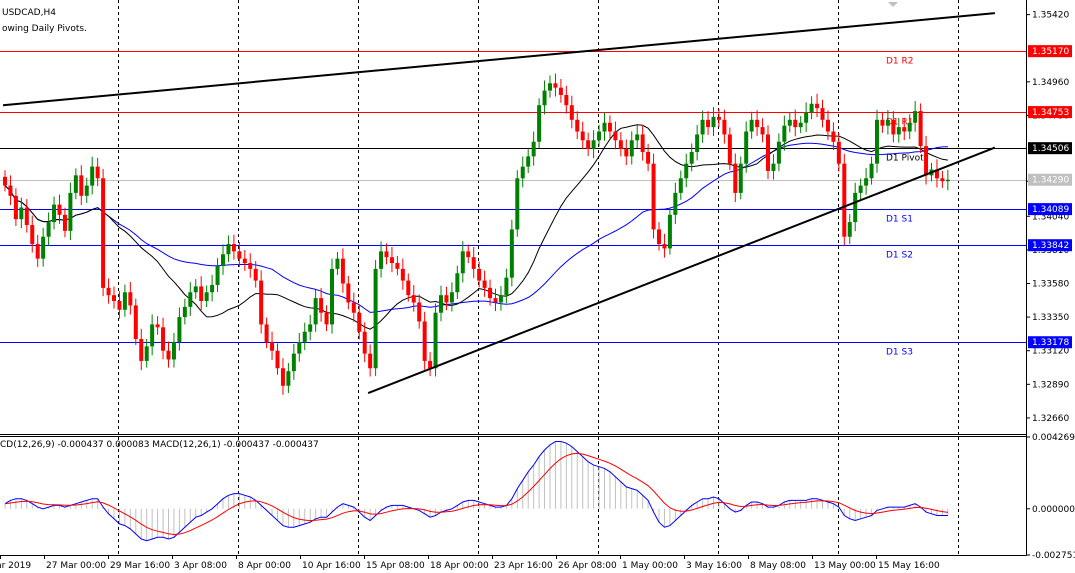 The width and height of the screenshot is (1075, 573). I want to click on time-tick-label: 29 Mar 16:00, so click(140, 566).